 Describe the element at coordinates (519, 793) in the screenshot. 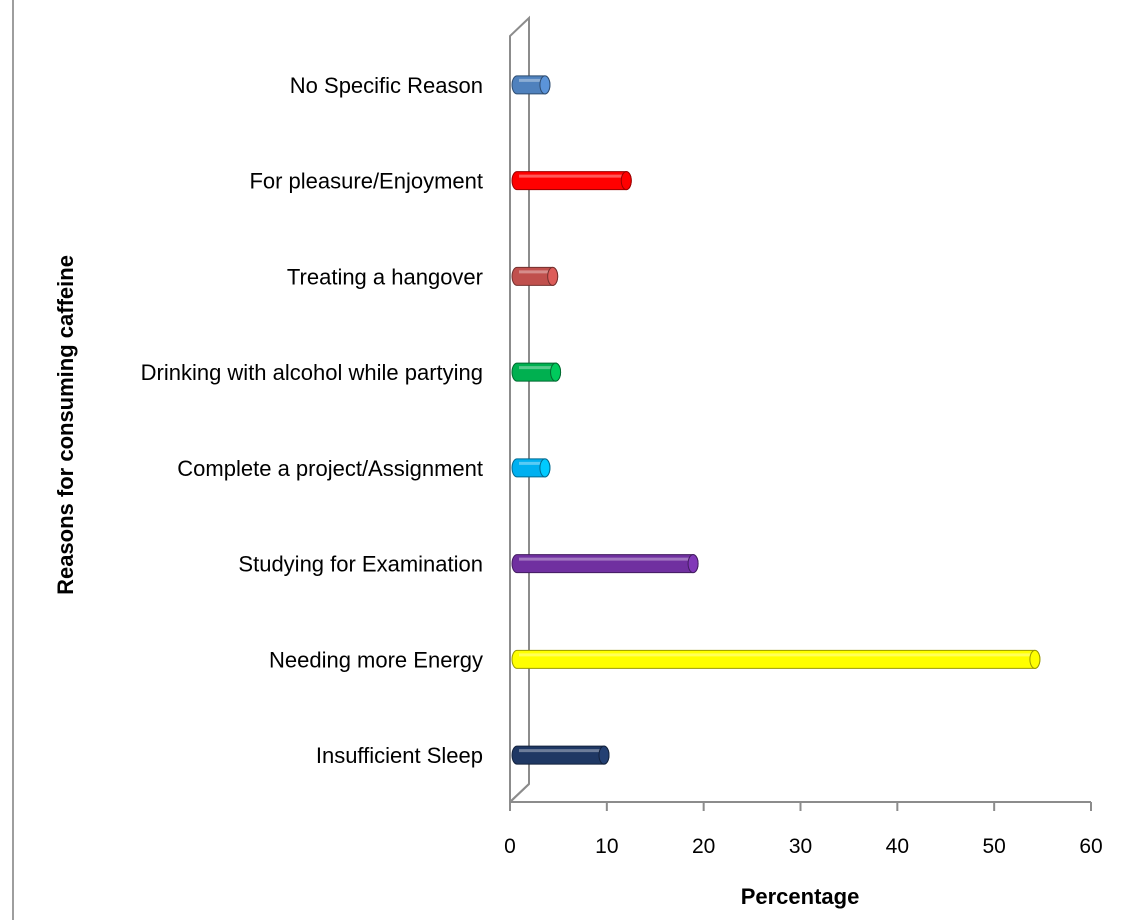

I see `floor-edge` at that location.